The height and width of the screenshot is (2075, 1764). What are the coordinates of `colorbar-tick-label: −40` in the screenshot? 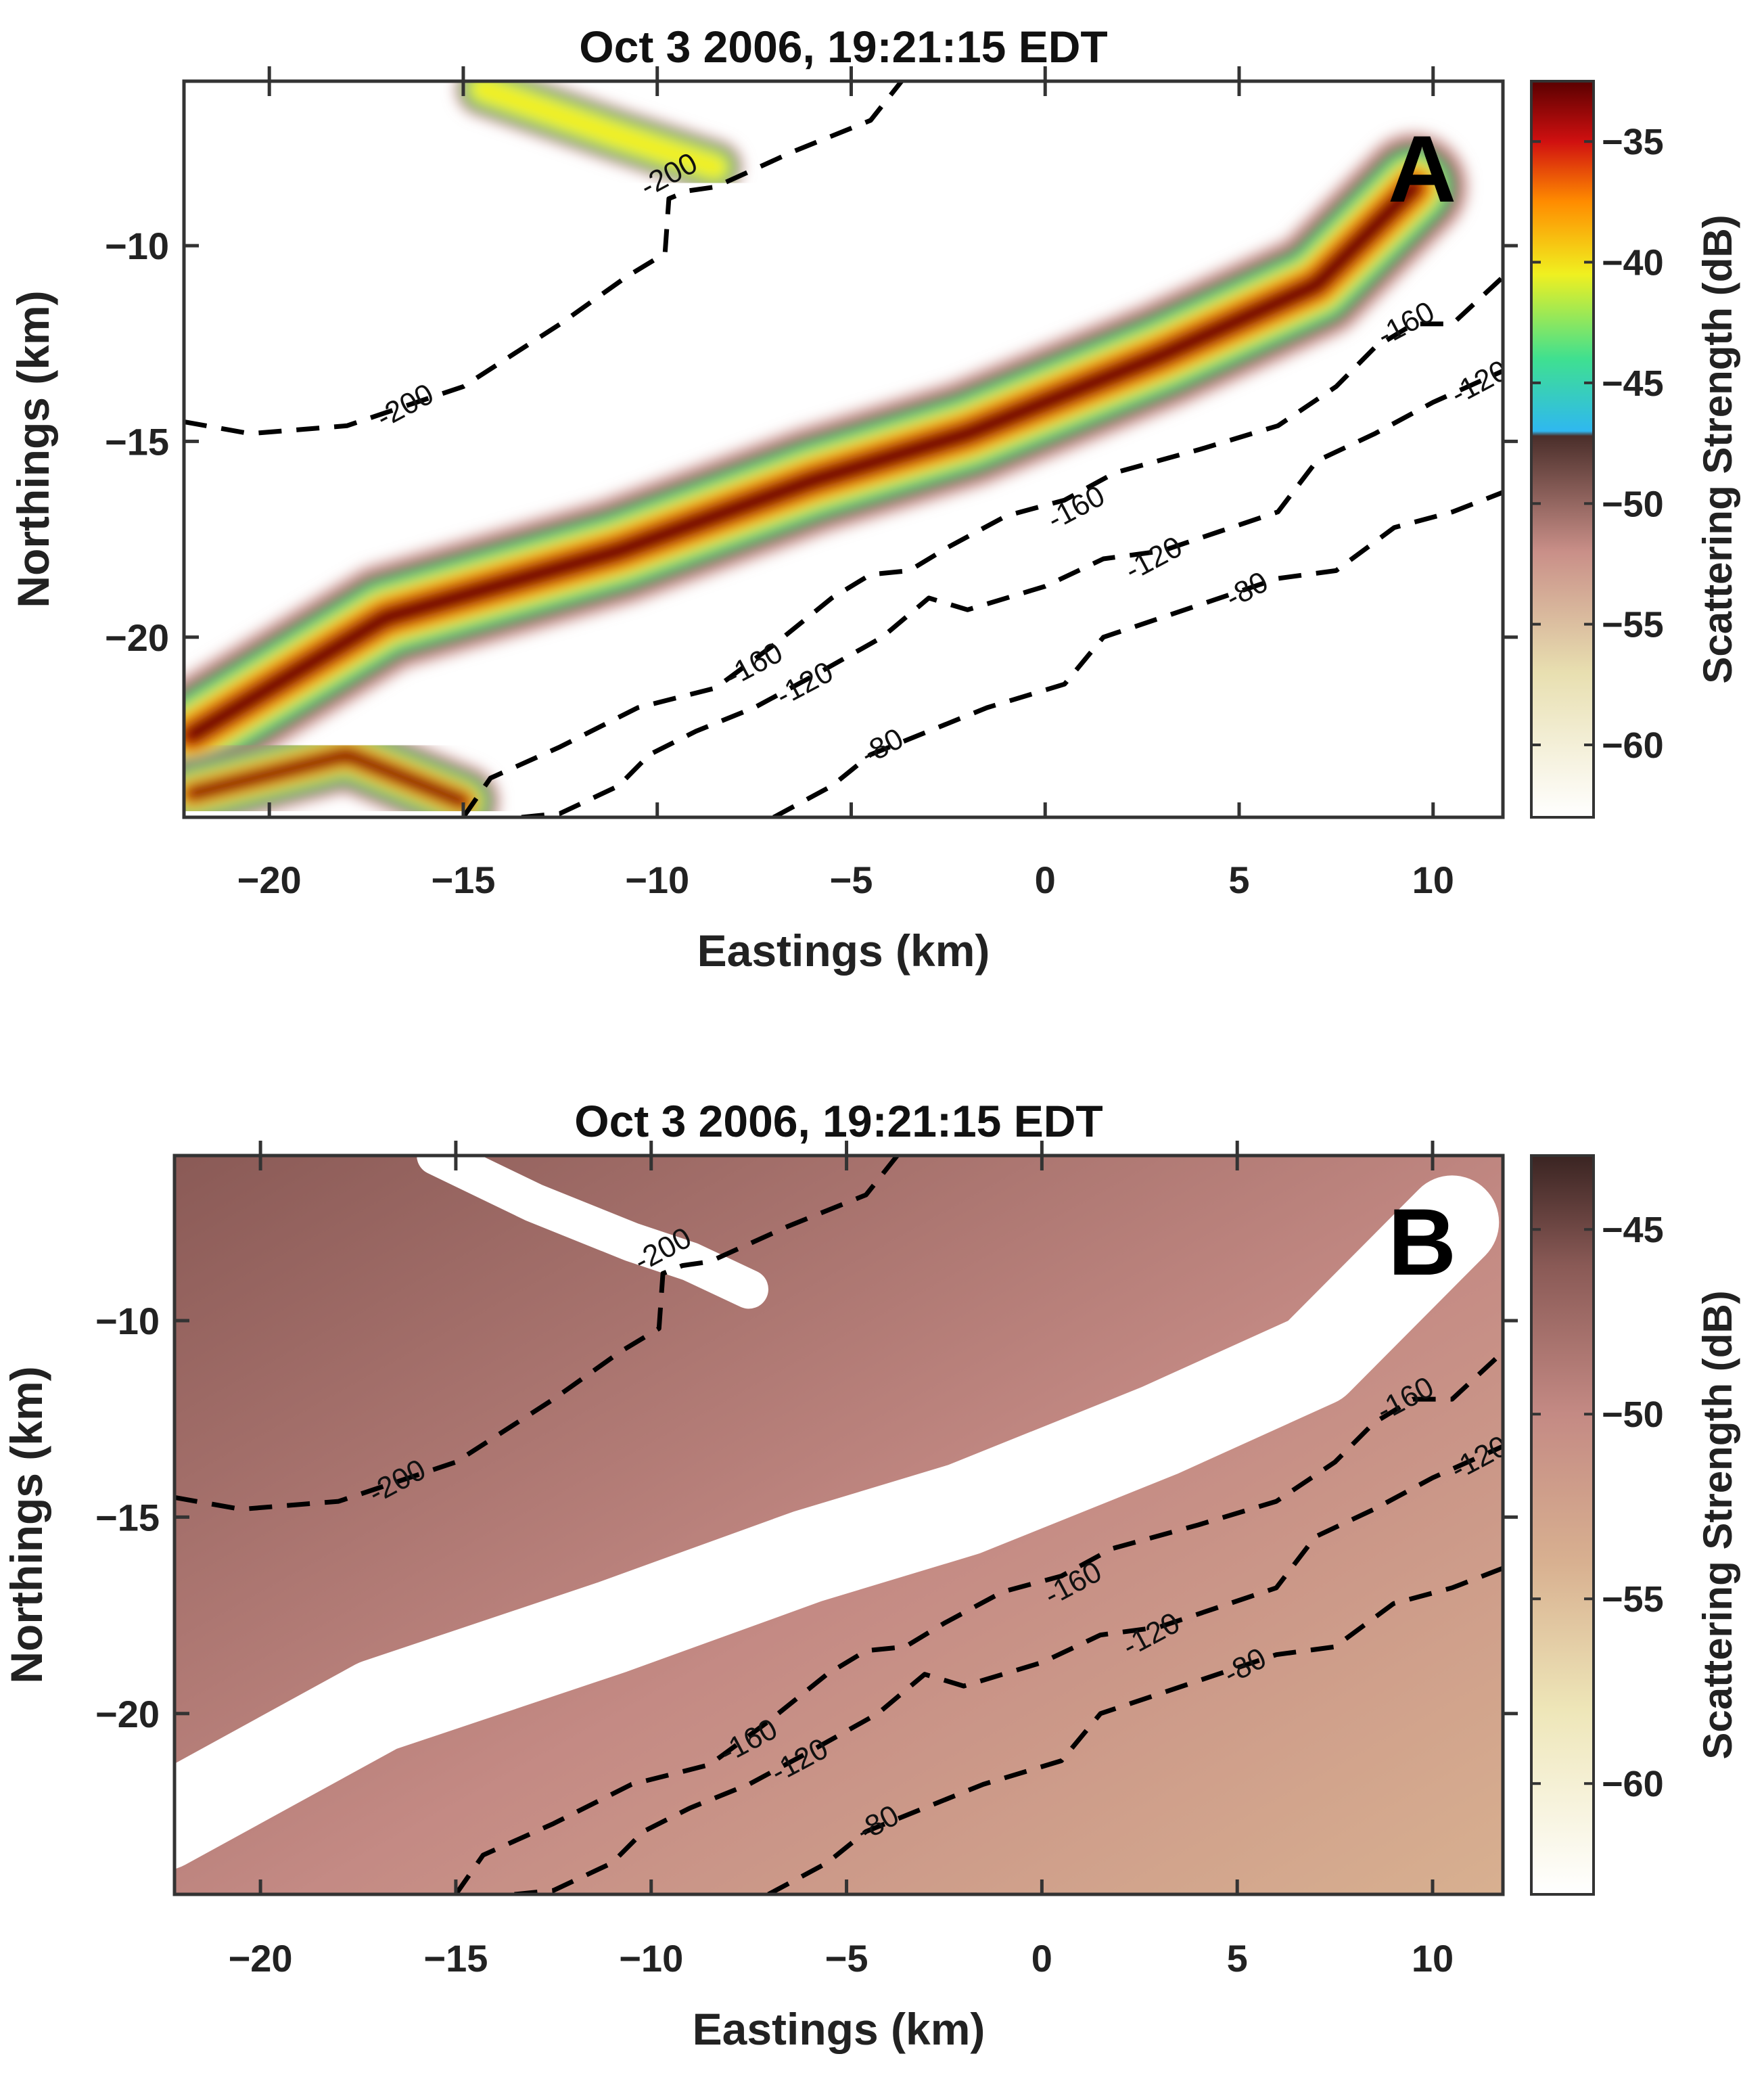 It's located at (1633, 263).